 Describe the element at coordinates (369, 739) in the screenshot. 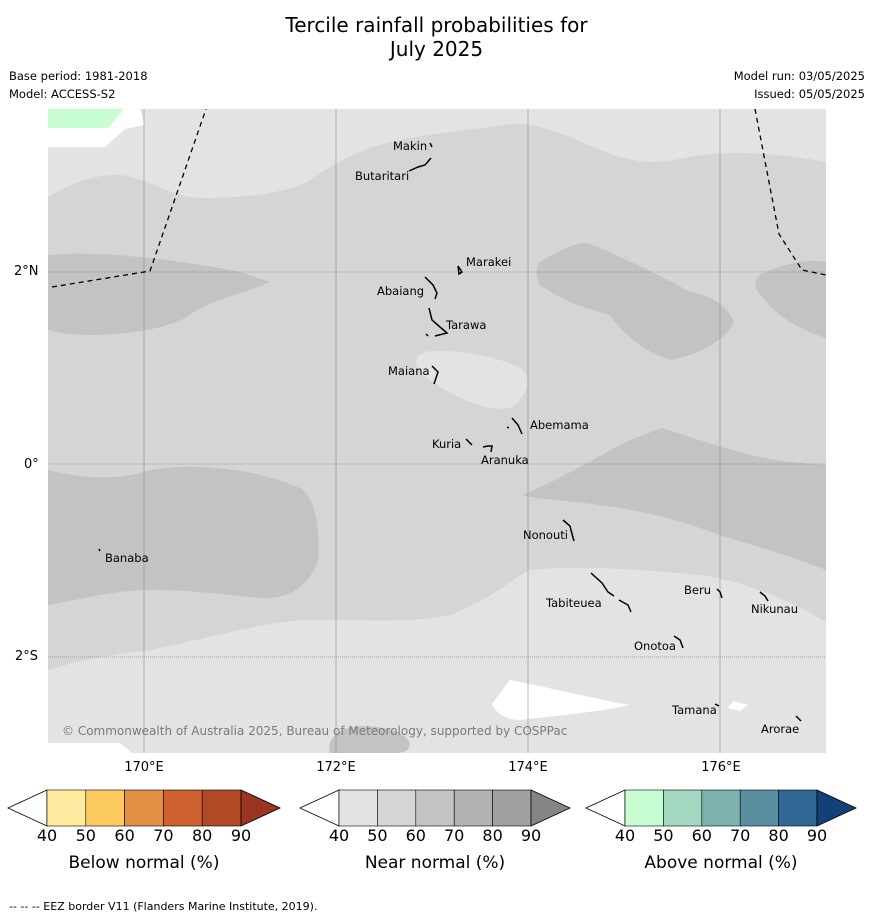

I see `near-normal-60-70-bottom` at that location.